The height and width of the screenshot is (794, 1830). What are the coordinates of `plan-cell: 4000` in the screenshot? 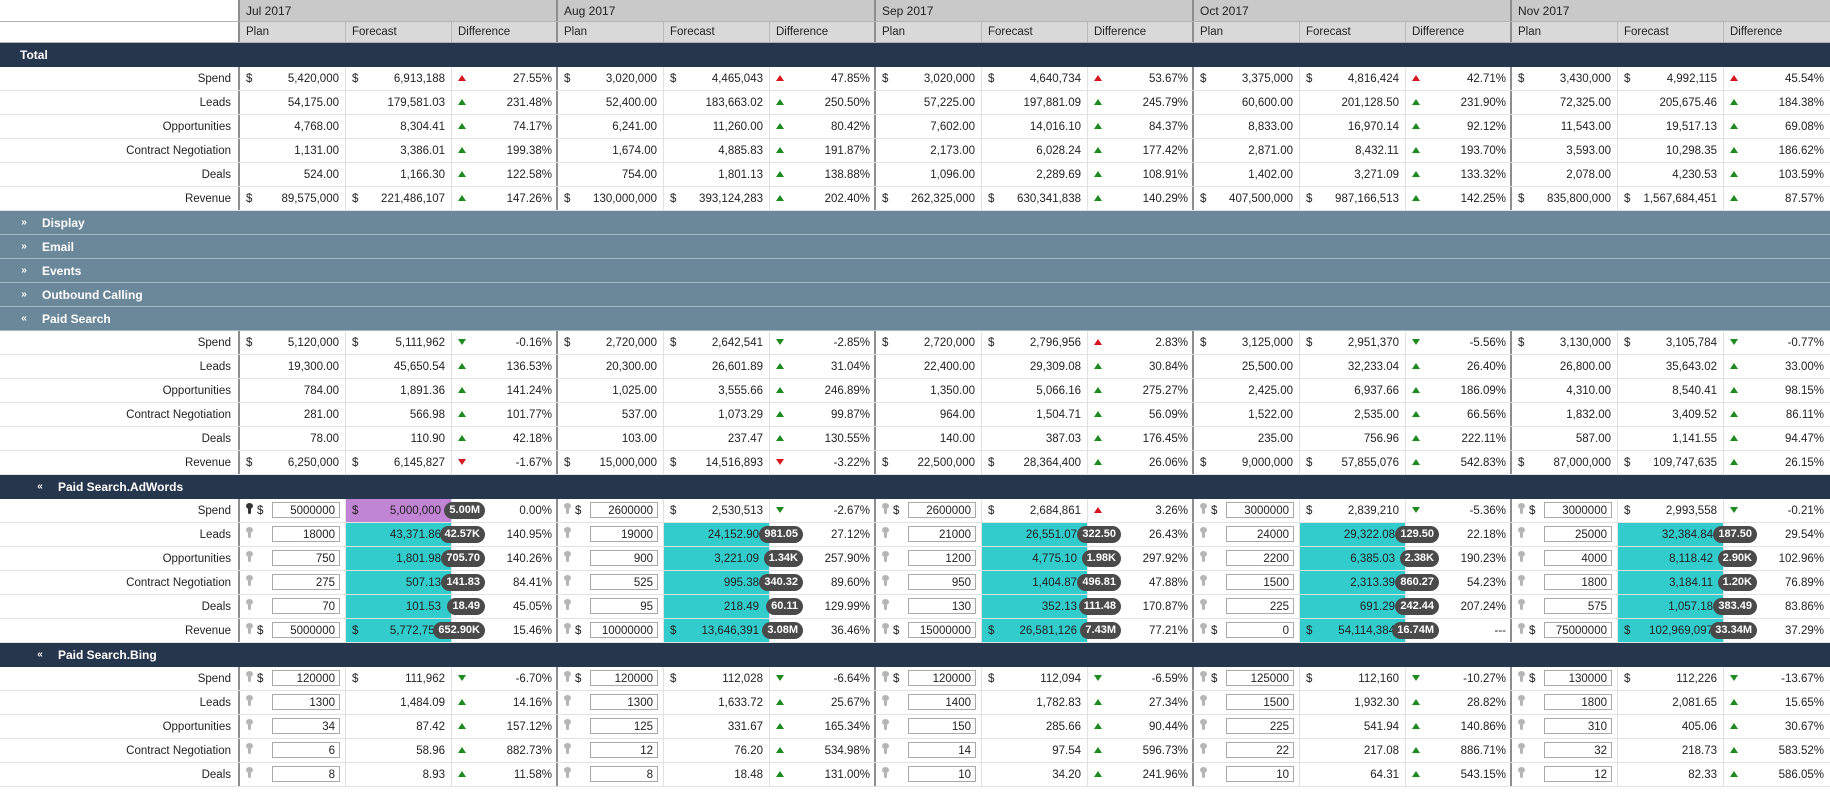 It's located at (1565, 558).